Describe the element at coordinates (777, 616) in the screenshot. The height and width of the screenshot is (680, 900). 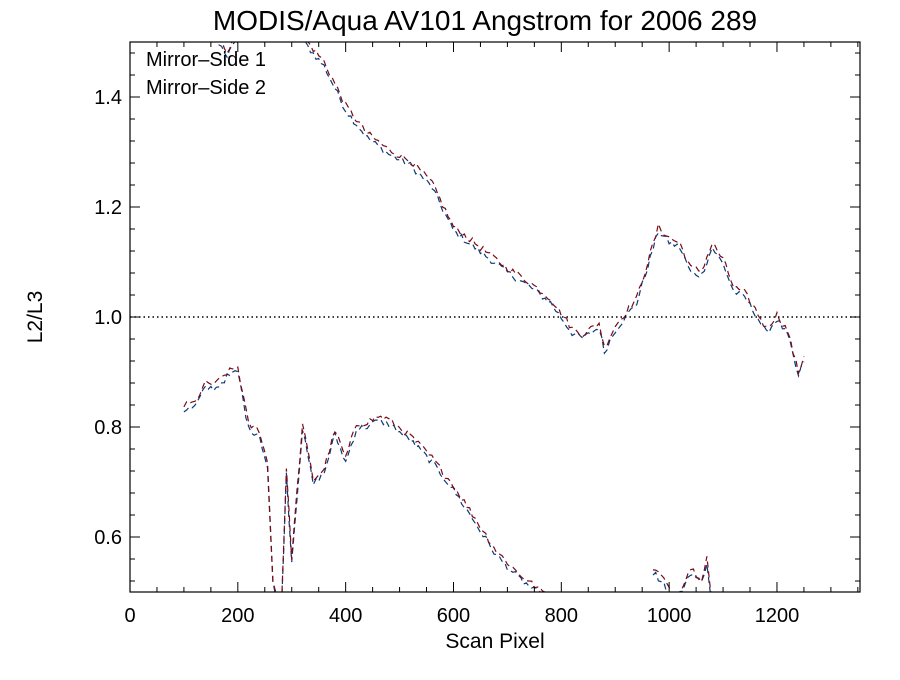
I see `x-tick-label: 1200` at that location.